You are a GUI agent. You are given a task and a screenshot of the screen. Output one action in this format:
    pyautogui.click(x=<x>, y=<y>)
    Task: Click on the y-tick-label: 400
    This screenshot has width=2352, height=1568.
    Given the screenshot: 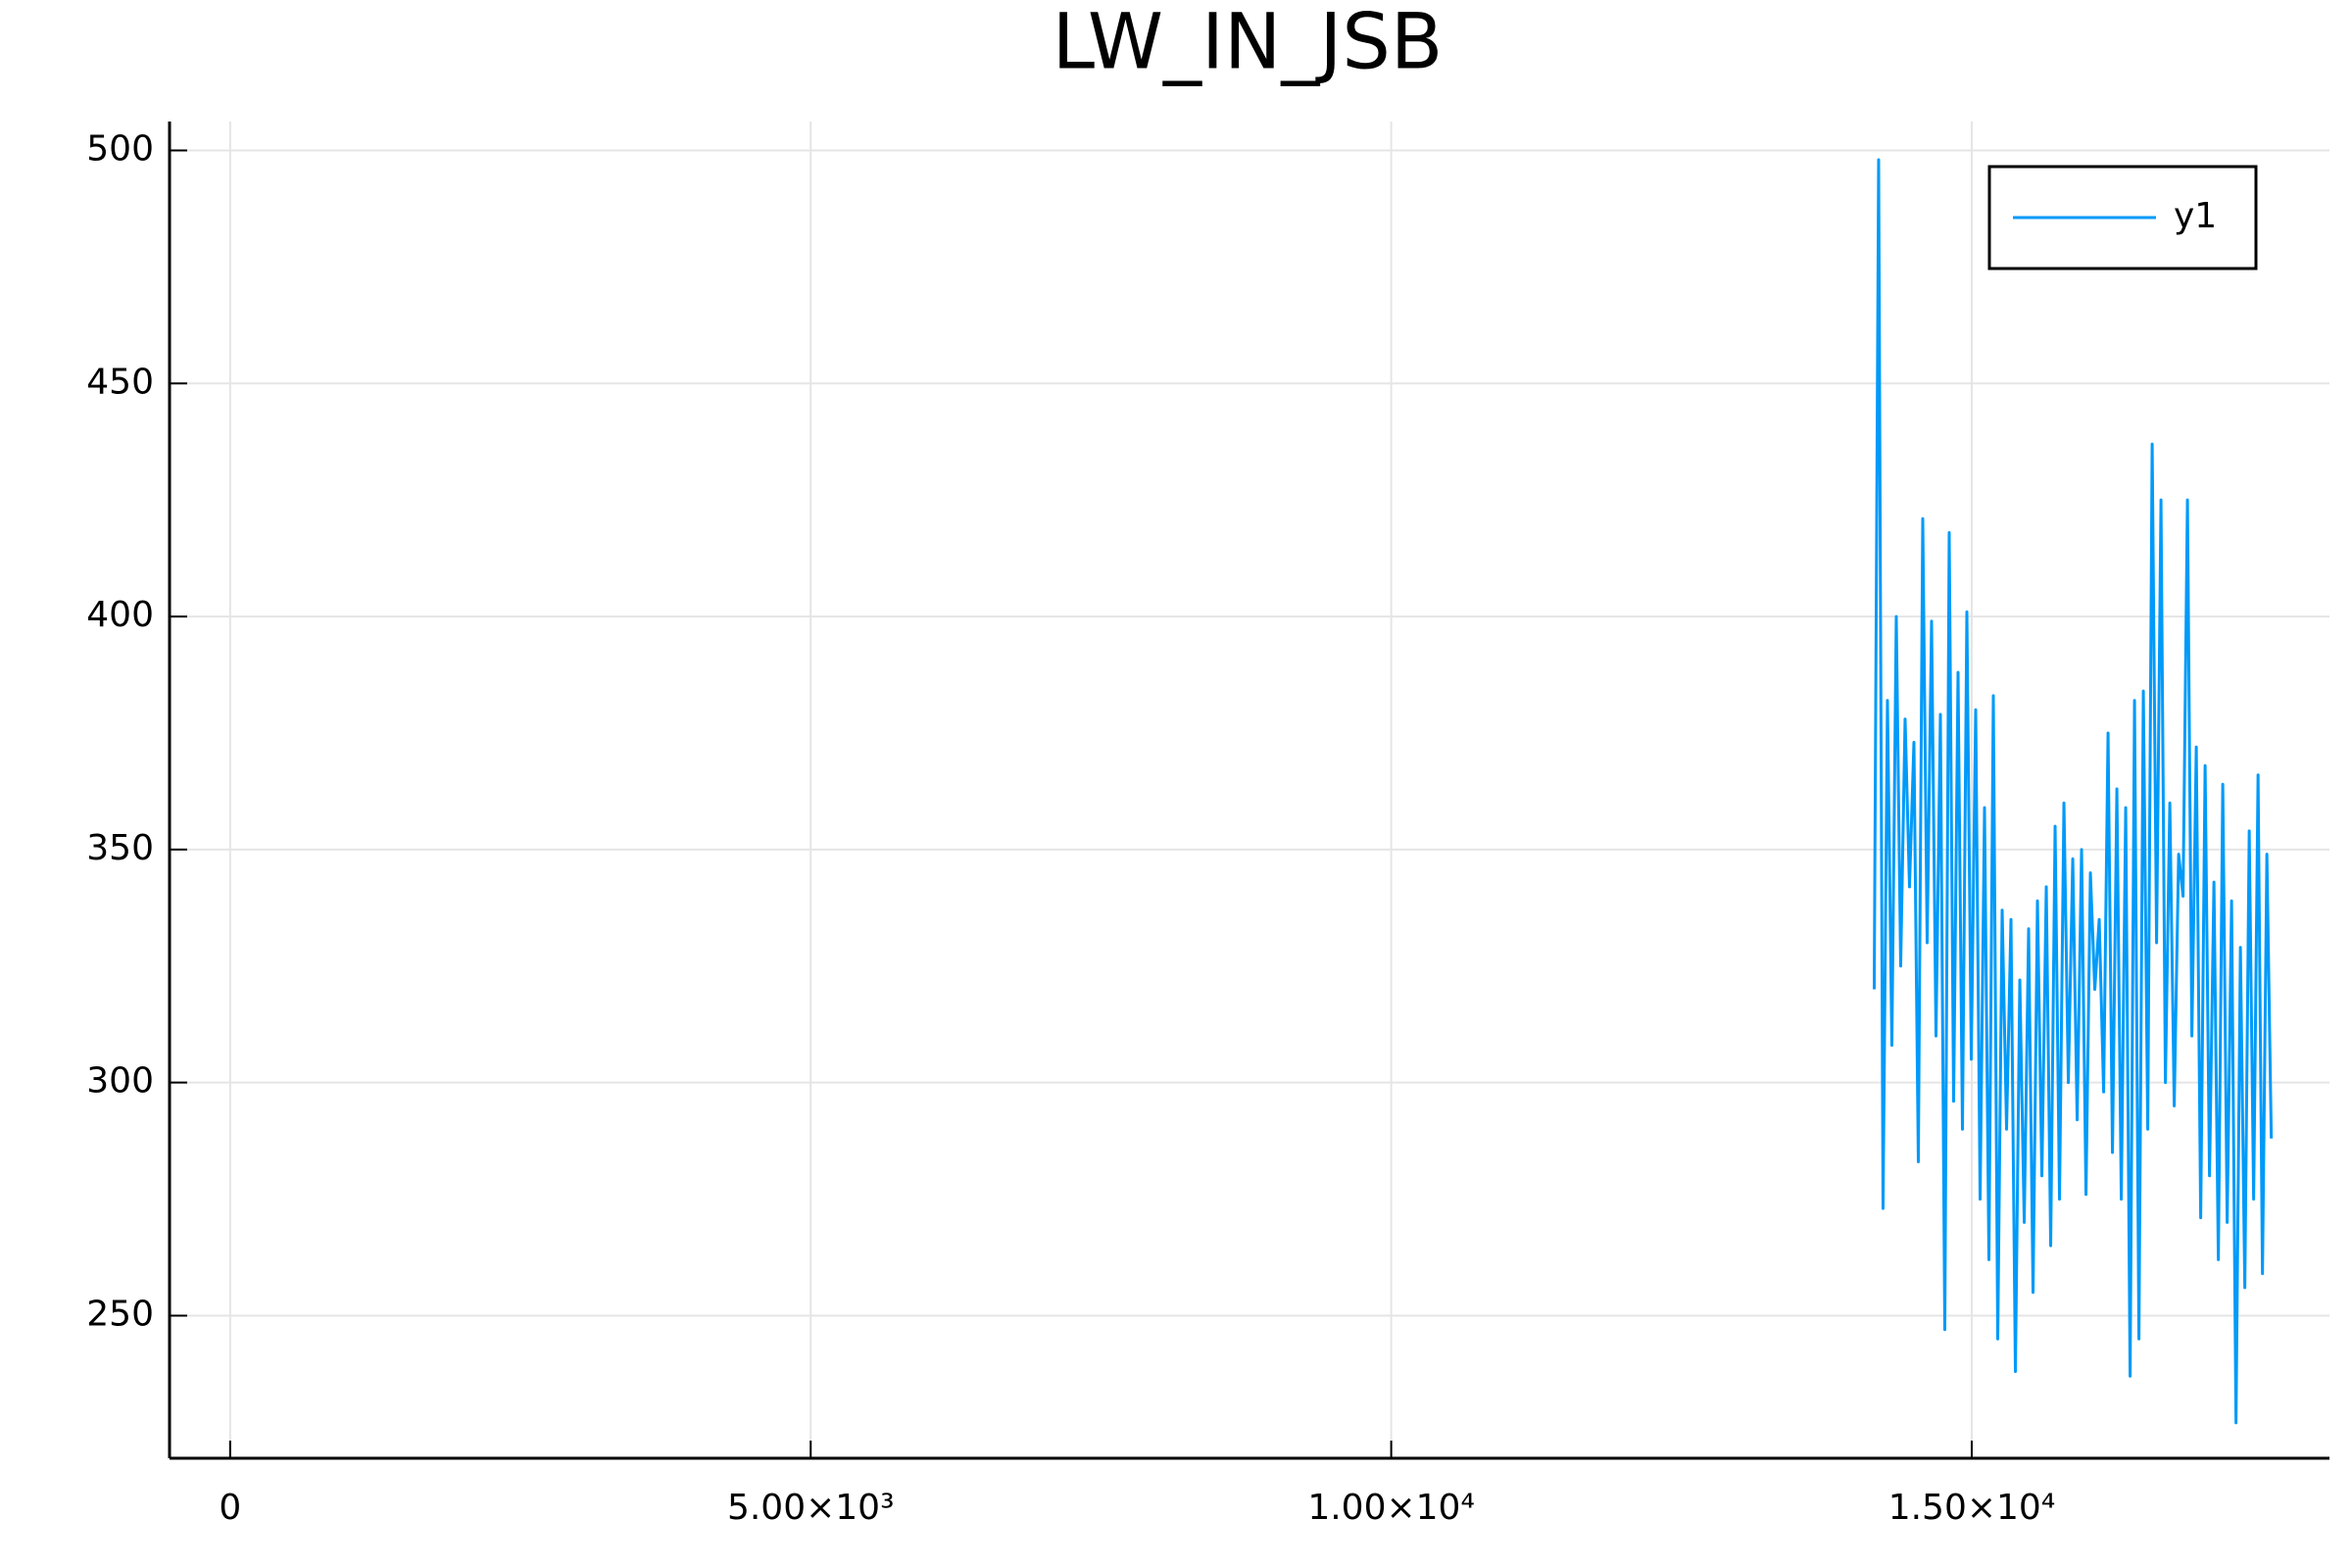 What is the action you would take?
    pyautogui.click(x=120, y=615)
    